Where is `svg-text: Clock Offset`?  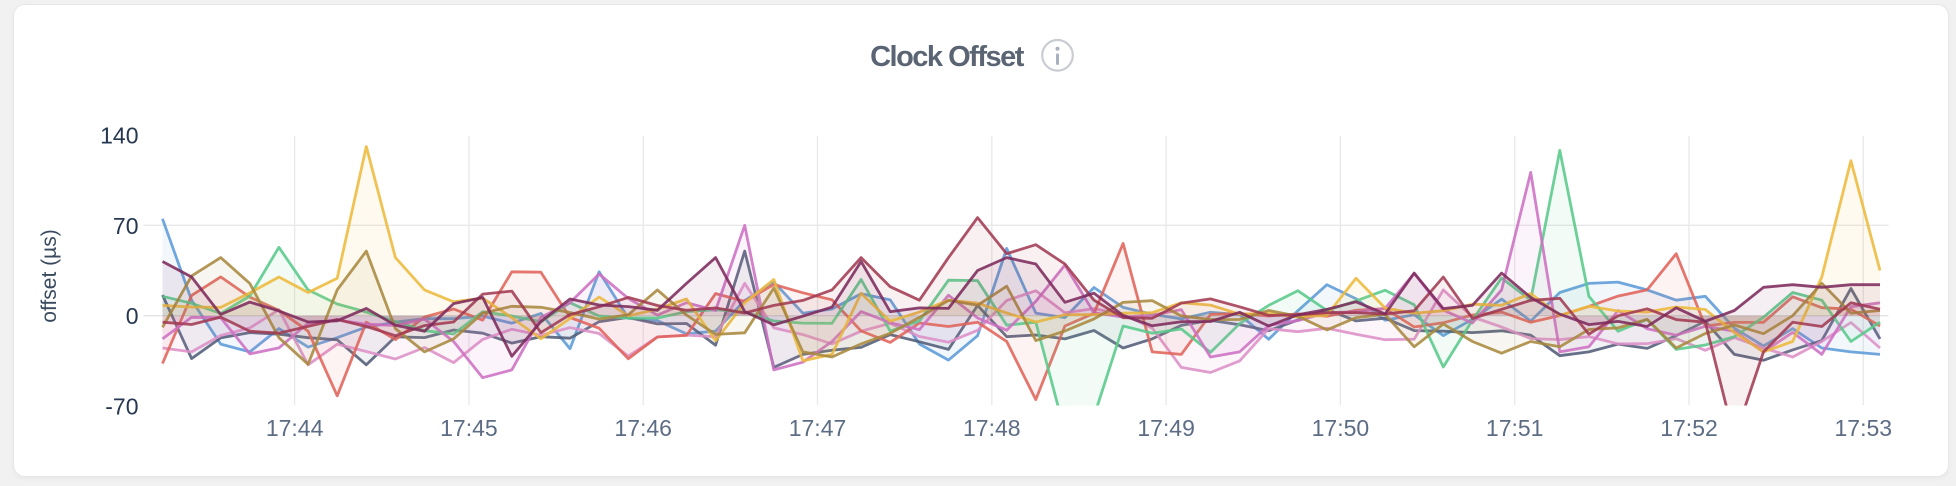
svg-text: Clock Offset is located at coordinates (947, 57).